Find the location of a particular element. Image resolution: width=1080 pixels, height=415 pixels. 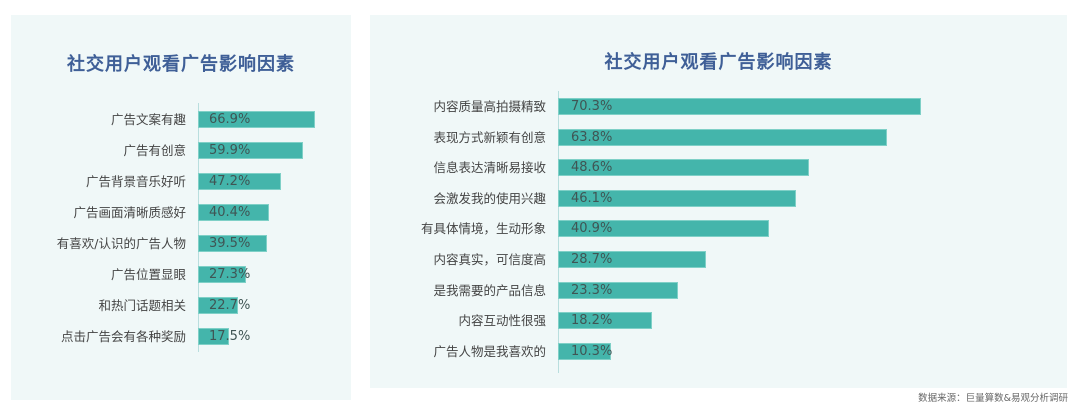

bar-row: 表现方式新颖有创意 63.8% is located at coordinates (718, 137).